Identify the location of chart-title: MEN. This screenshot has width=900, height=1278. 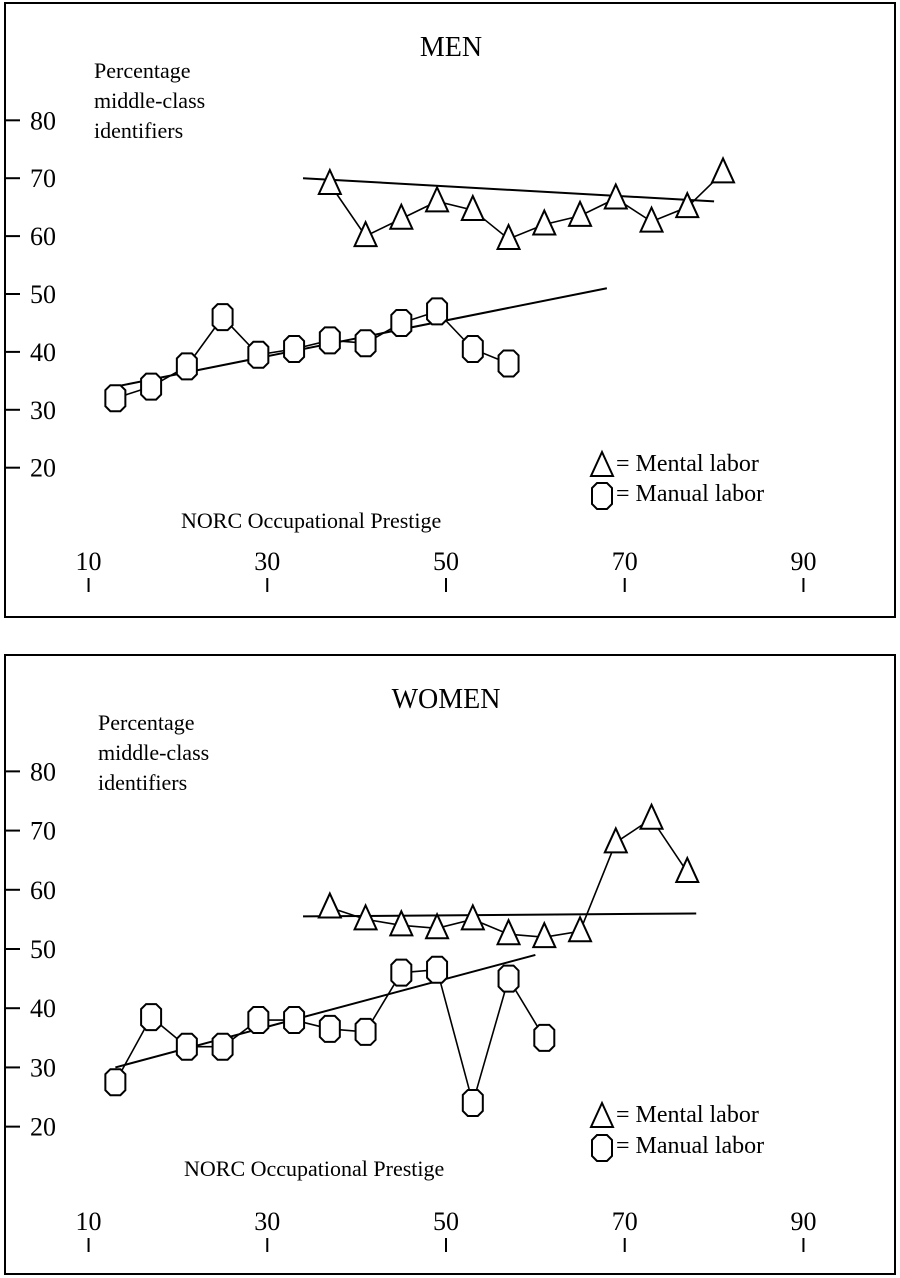
(451, 47).